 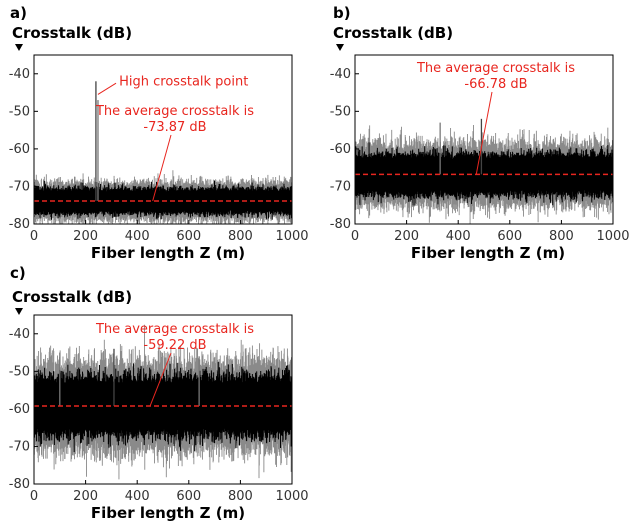 What do you see at coordinates (174, 127) in the screenshot?
I see `annotation-label-line2: -73.87 dB` at bounding box center [174, 127].